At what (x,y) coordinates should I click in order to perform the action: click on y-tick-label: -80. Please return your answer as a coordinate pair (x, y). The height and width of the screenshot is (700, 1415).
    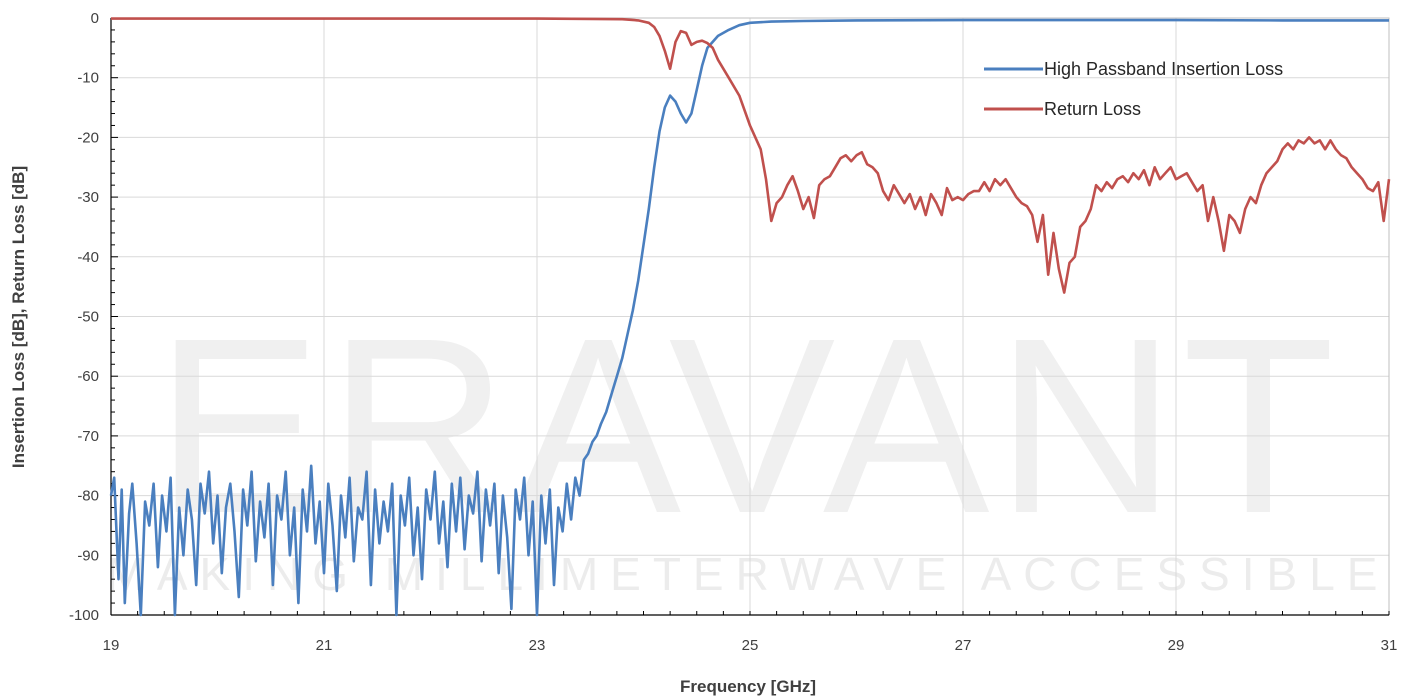
    Looking at the image, I should click on (88, 496).